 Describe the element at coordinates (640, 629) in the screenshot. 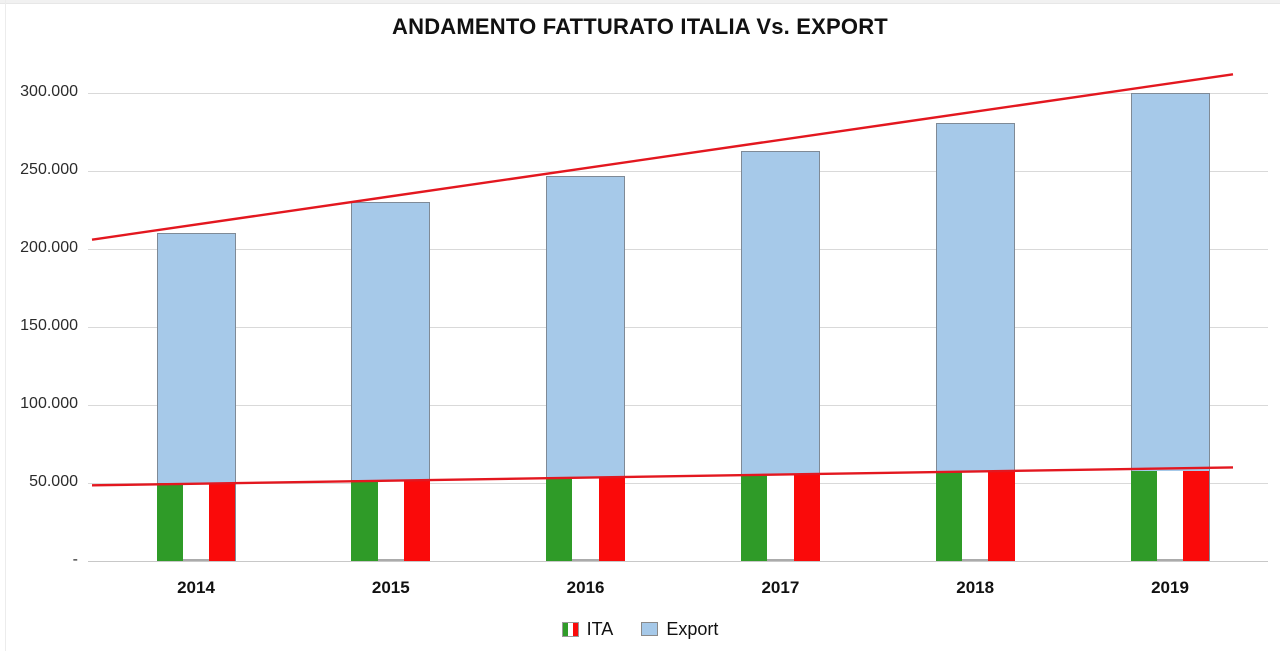

I see `chart-legend: ITA Export` at that location.